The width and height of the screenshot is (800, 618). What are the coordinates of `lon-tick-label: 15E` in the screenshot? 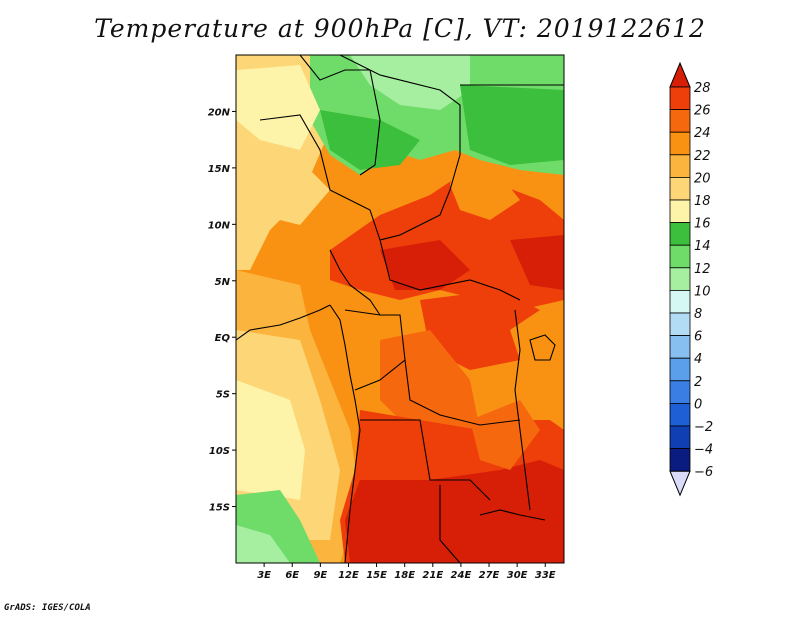 It's located at (376, 575).